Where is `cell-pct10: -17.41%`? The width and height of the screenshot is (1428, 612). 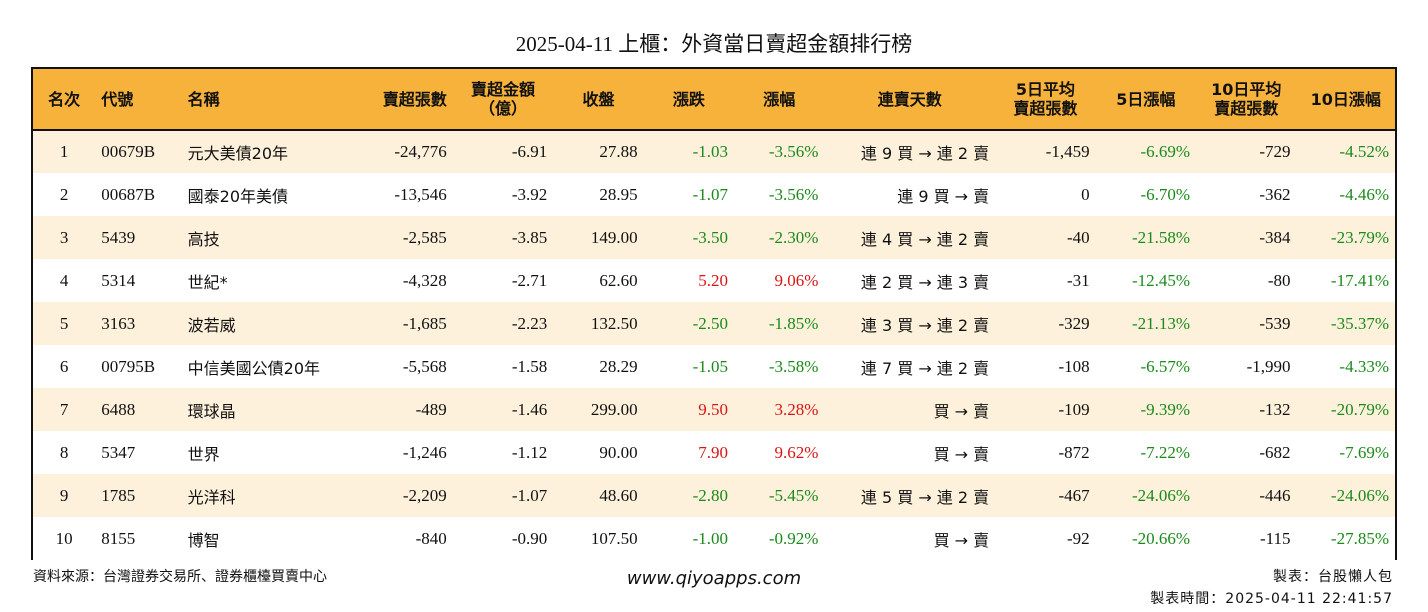 cell-pct10: -17.41% is located at coordinates (1359, 280).